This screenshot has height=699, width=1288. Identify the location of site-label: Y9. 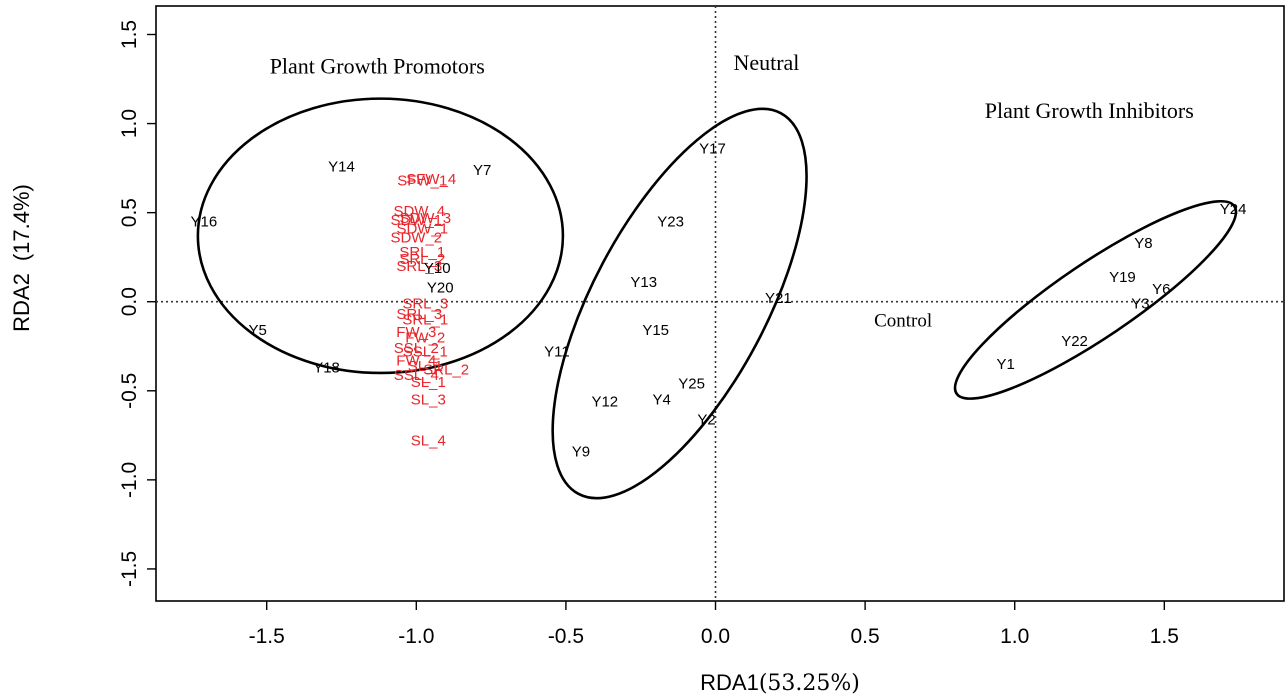
(581, 451).